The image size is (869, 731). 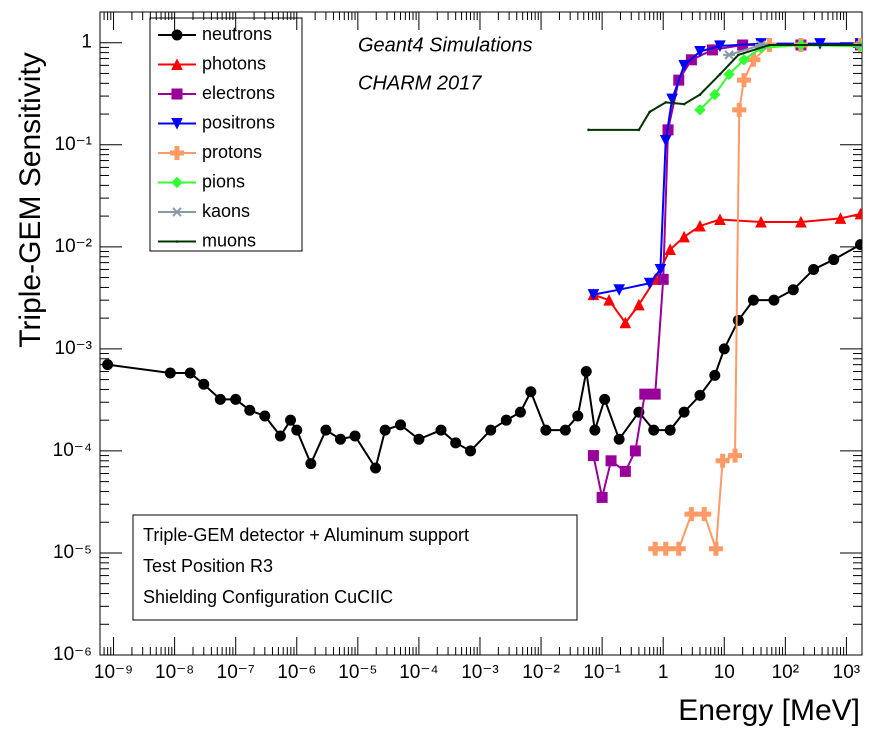 What do you see at coordinates (357, 672) in the screenshot?
I see `x-tick-label: 10⁻⁵` at bounding box center [357, 672].